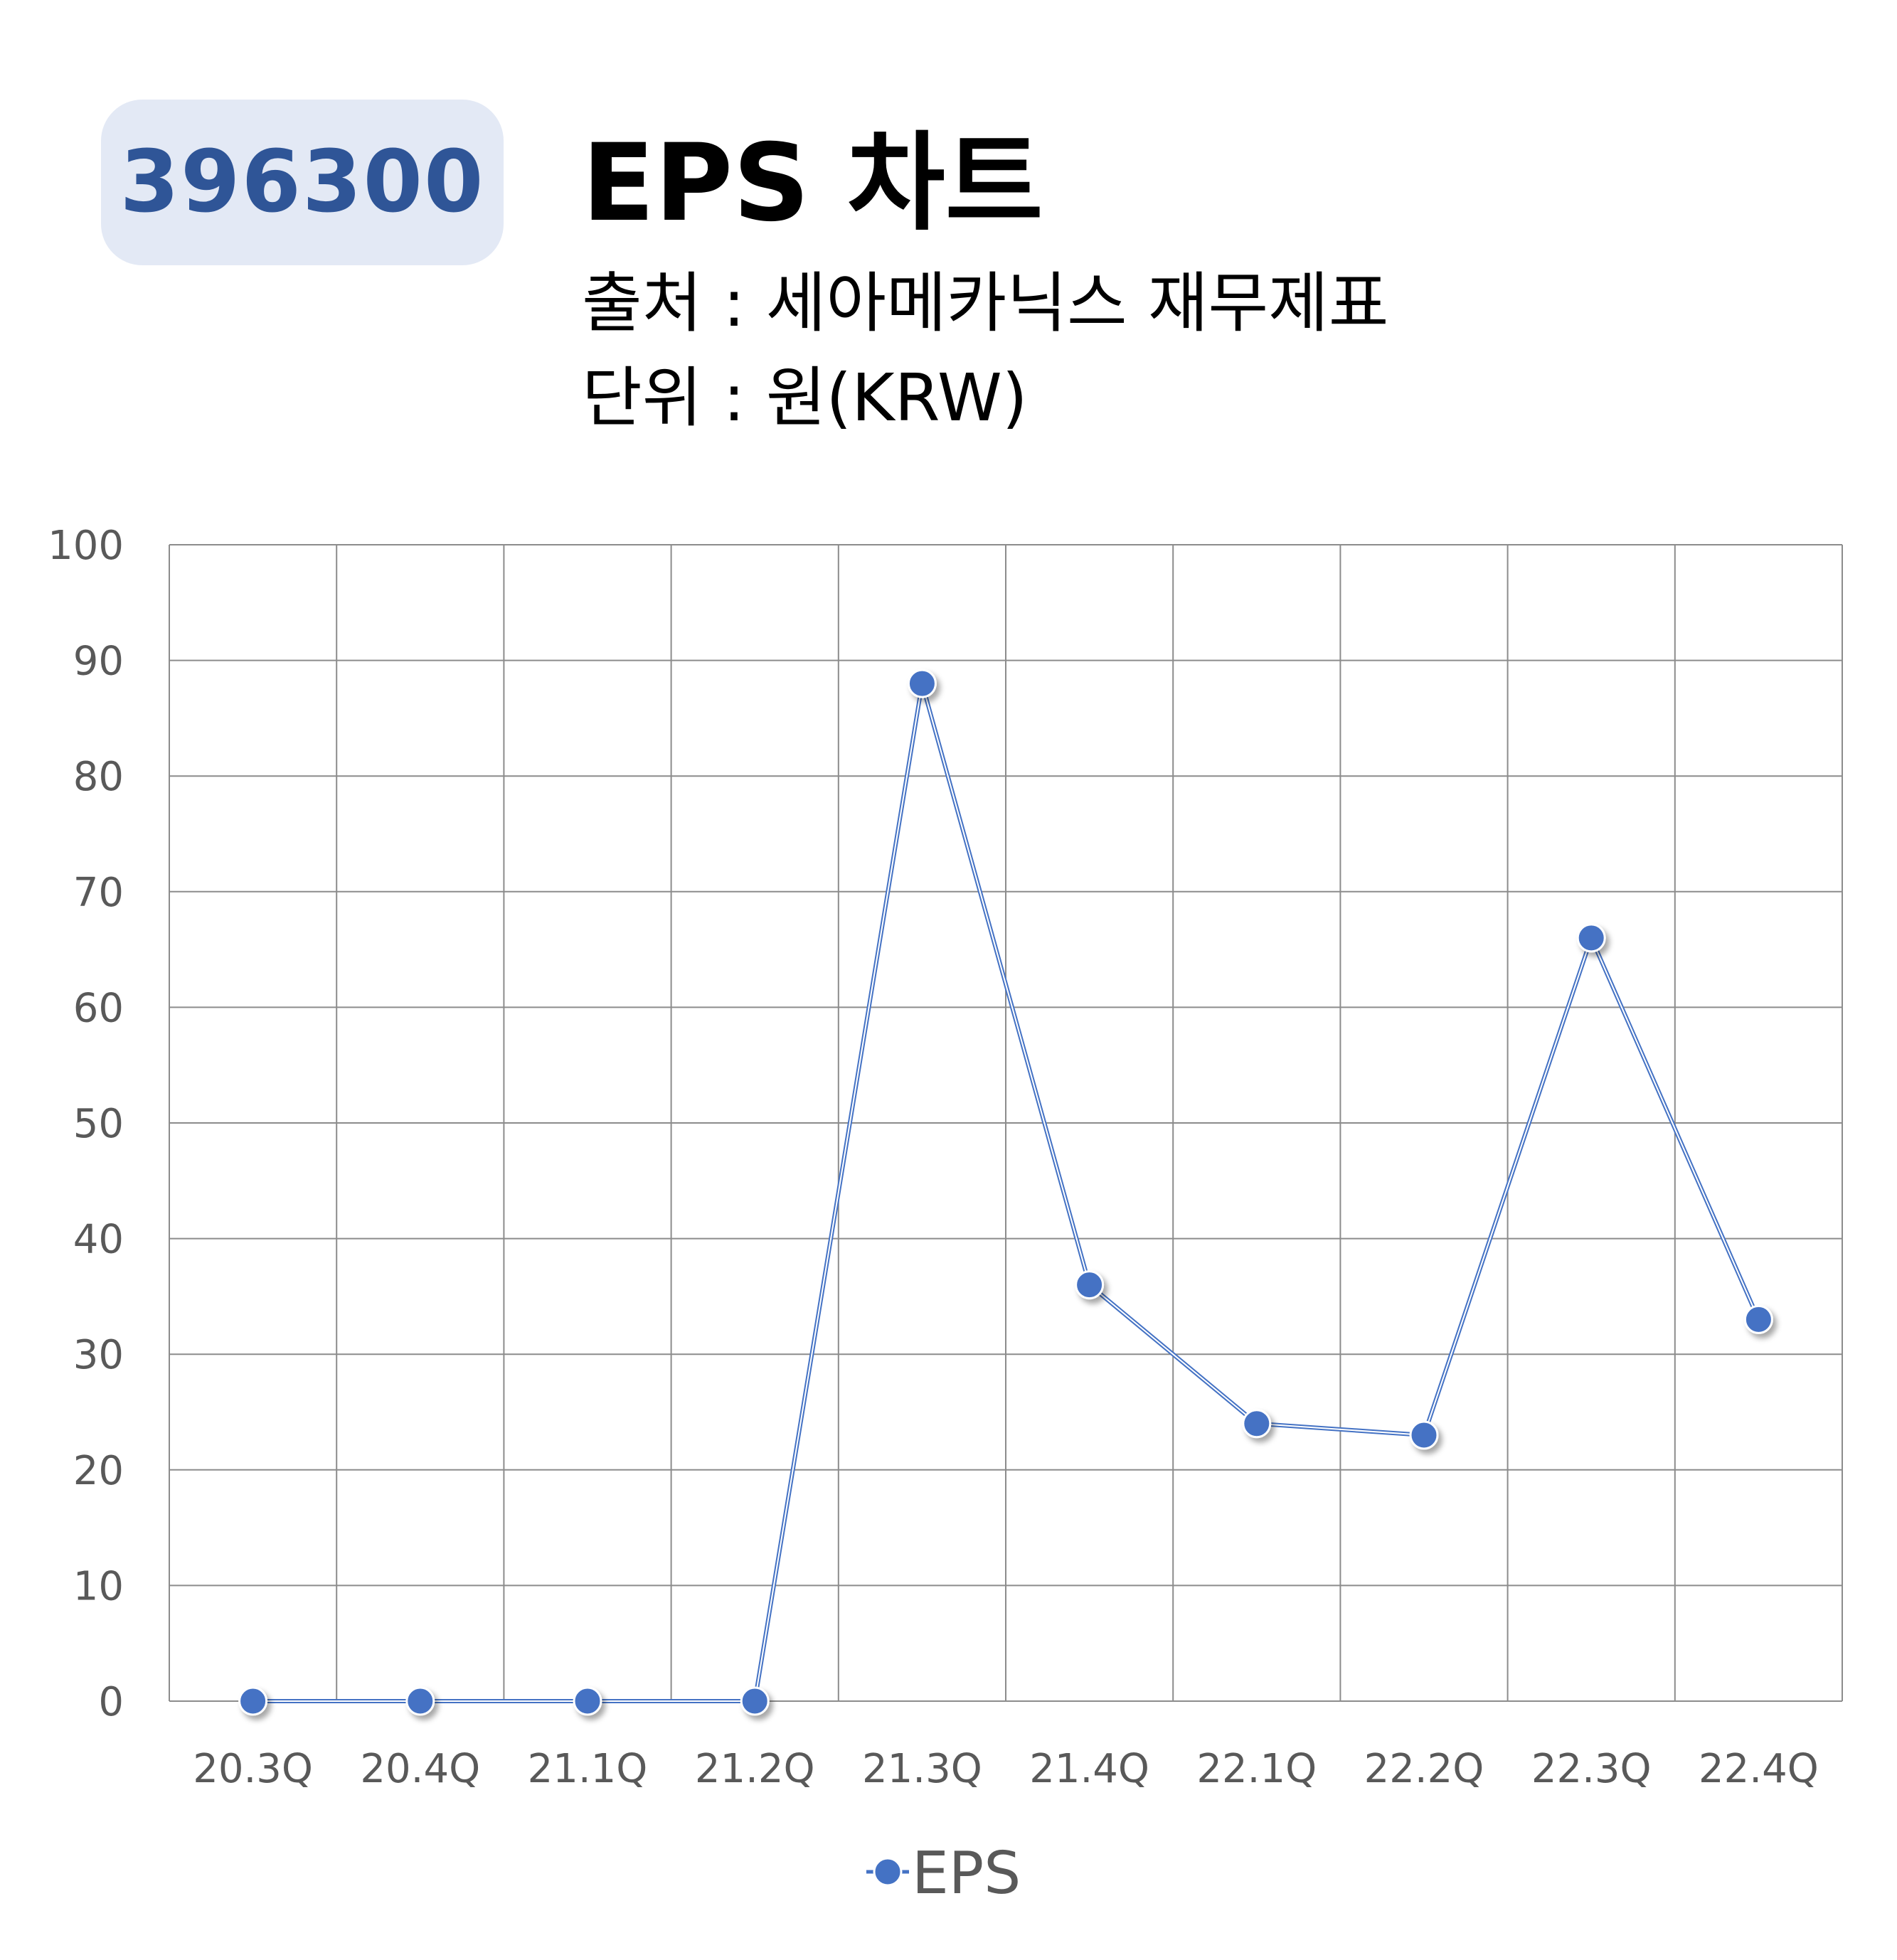 This screenshot has height=1960, width=1897. I want to click on y-tick-label: 90, so click(99, 662).